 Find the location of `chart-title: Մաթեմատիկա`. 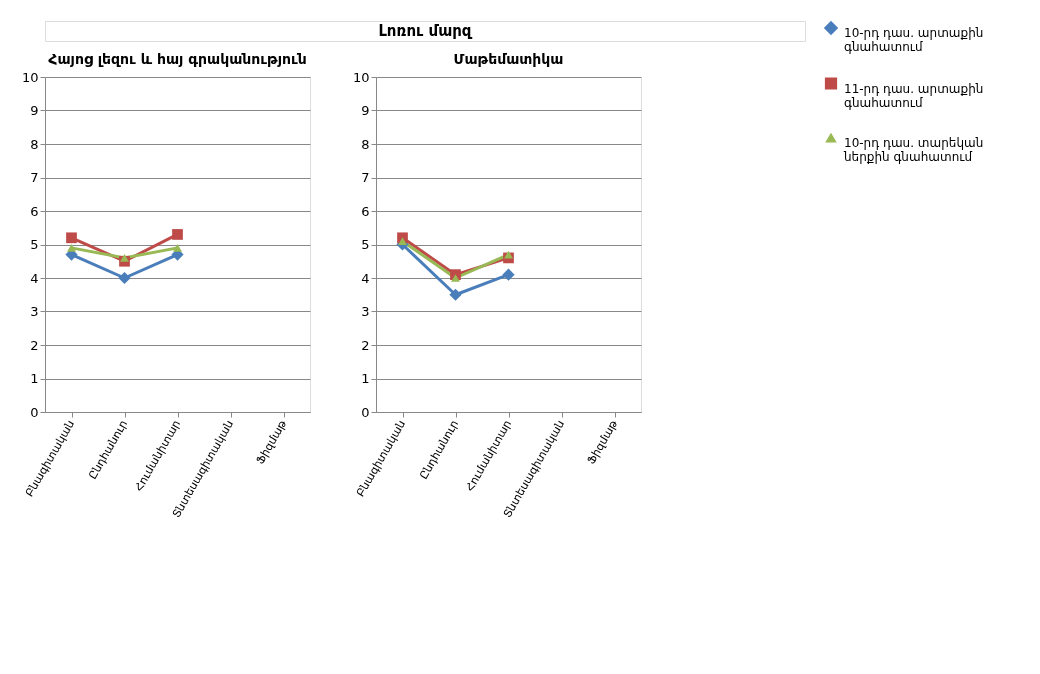

chart-title: Մաթեմատիկա is located at coordinates (508, 59).